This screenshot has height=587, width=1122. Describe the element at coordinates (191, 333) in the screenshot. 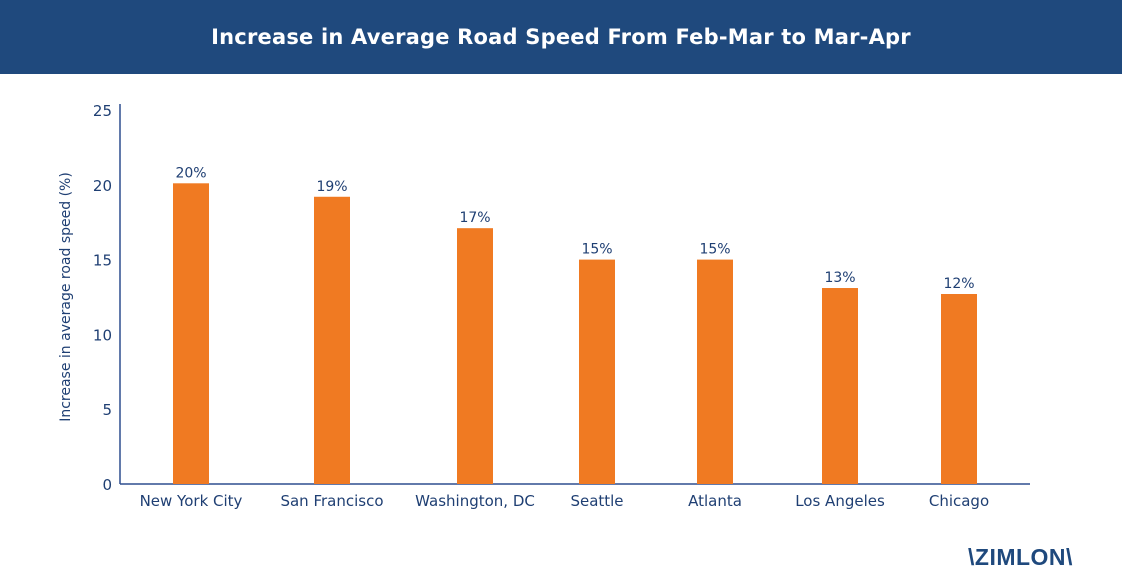

I see `bar-new-york-city` at that location.